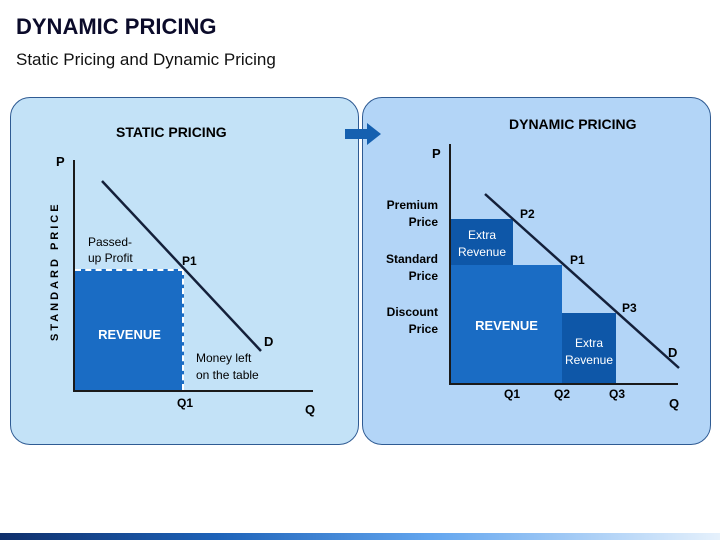 Image resolution: width=720 pixels, height=540 pixels. What do you see at coordinates (110, 242) in the screenshot?
I see `passed-up-profit-line1: Passed-` at bounding box center [110, 242].